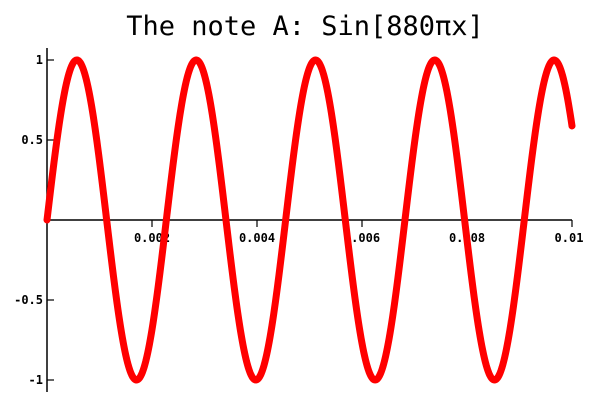 The image size is (592, 402). What do you see at coordinates (362, 238) in the screenshot?
I see `x-tick-label: 0.006` at bounding box center [362, 238].